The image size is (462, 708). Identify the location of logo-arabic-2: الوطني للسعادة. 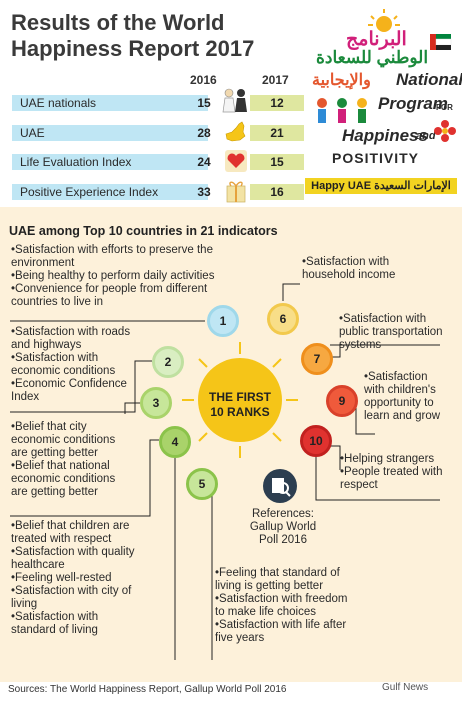
(372, 57).